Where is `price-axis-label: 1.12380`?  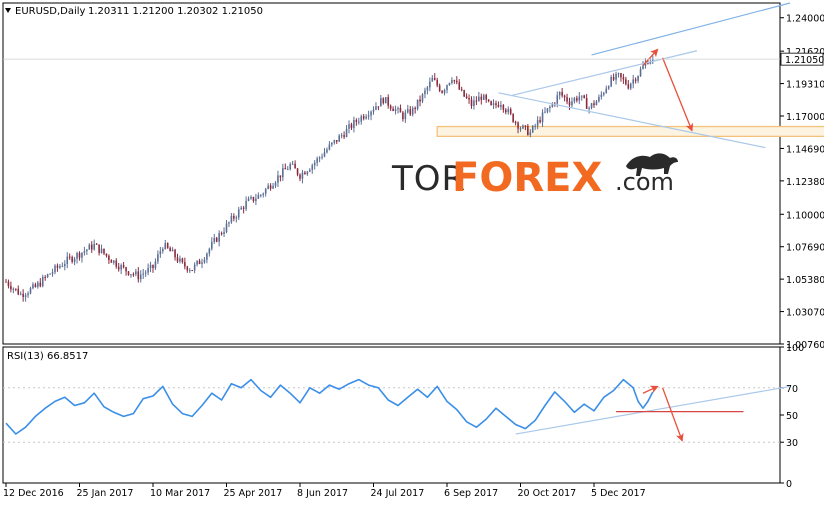
price-axis-label: 1.12380 is located at coordinates (805, 182).